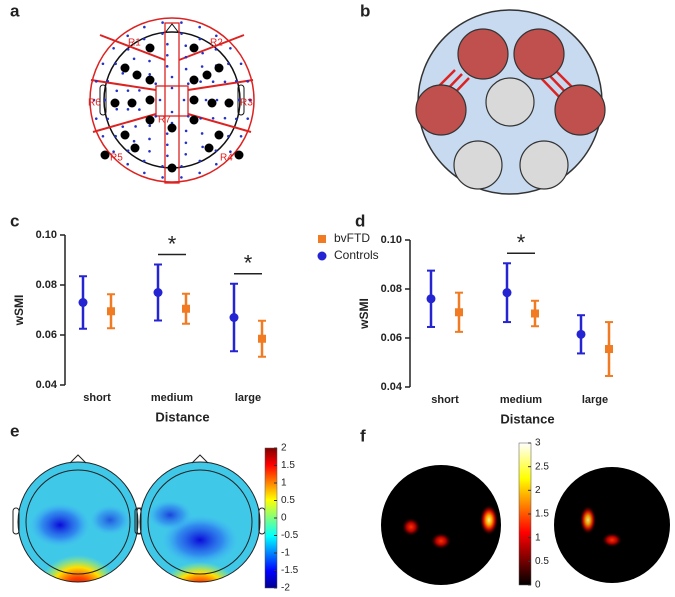 The height and width of the screenshot is (597, 675). Describe the element at coordinates (97, 398) in the screenshot. I see `x-tick-label: short` at that location.